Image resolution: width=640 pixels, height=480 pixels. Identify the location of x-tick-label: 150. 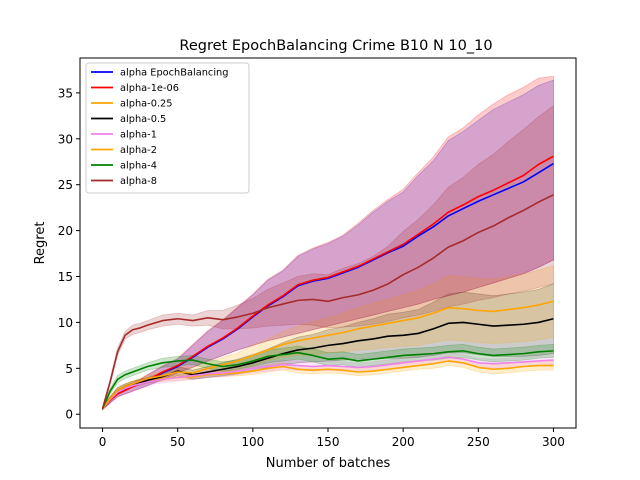
(328, 442).